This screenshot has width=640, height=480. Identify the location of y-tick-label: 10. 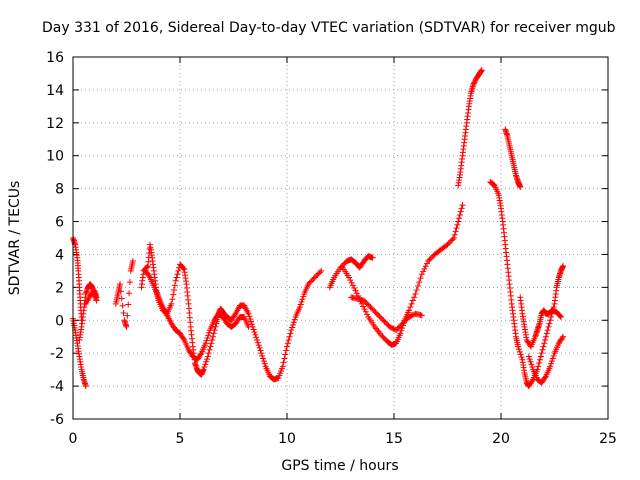
(55, 157).